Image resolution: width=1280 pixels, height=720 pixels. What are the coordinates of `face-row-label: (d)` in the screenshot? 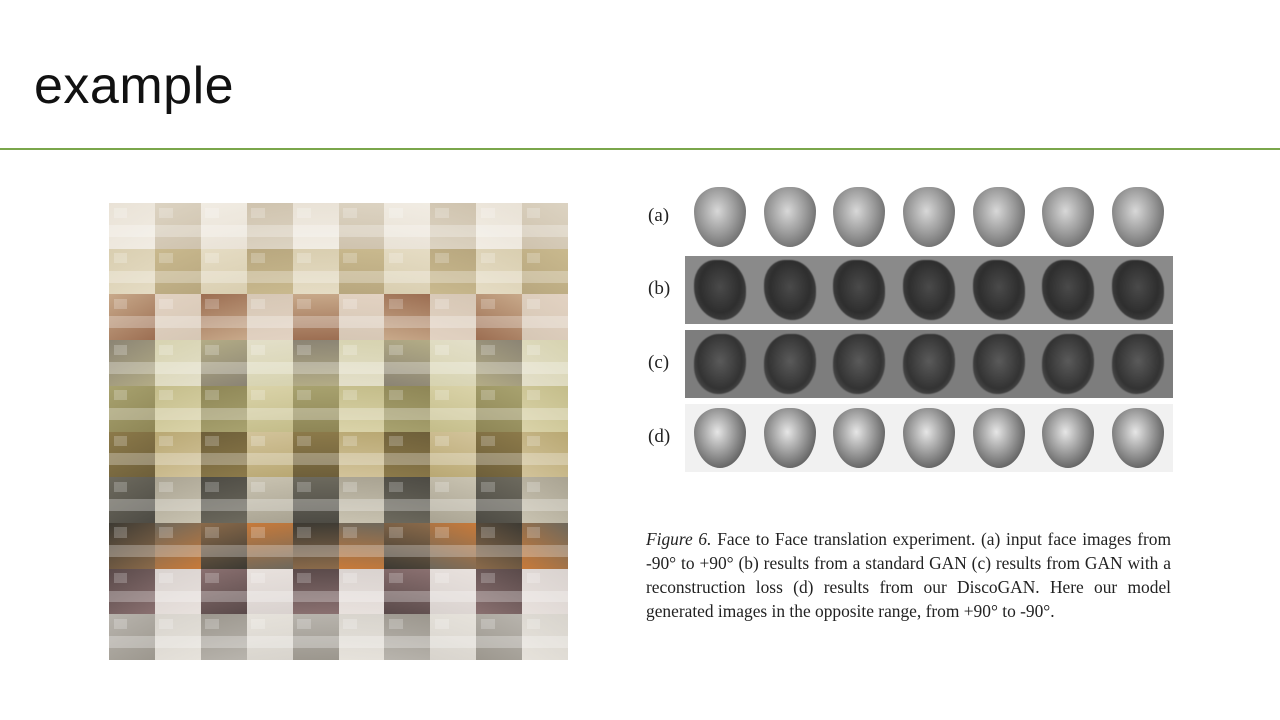 It's located at (659, 436).